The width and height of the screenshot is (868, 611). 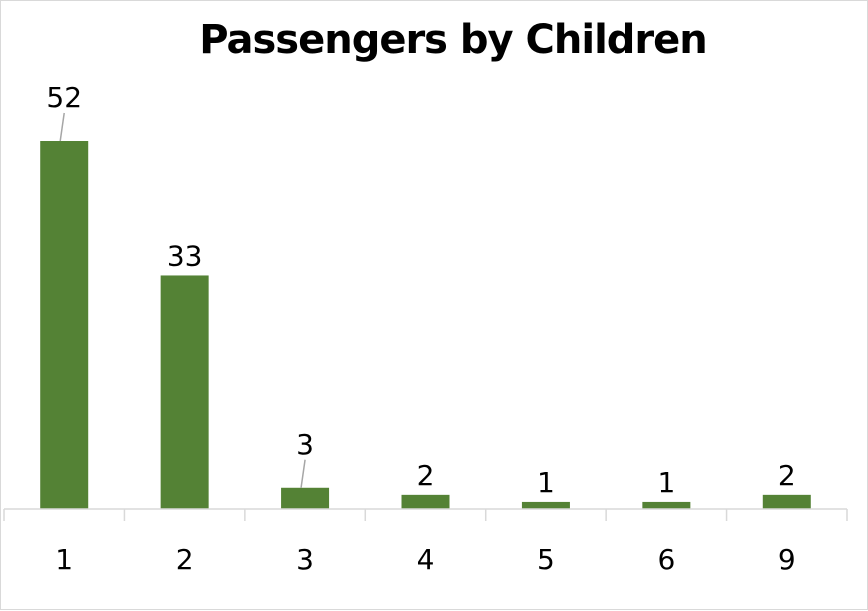 I want to click on data-label-2: 33, so click(x=185, y=255).